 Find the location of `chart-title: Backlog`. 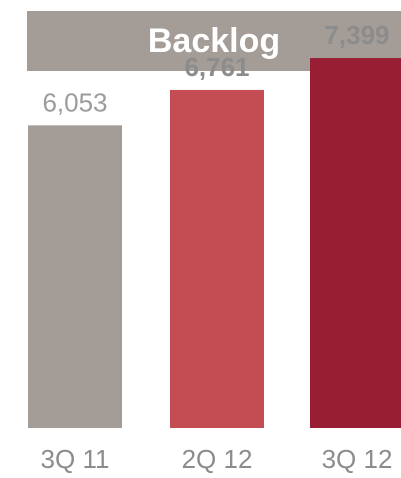

chart-title: Backlog is located at coordinates (214, 40).